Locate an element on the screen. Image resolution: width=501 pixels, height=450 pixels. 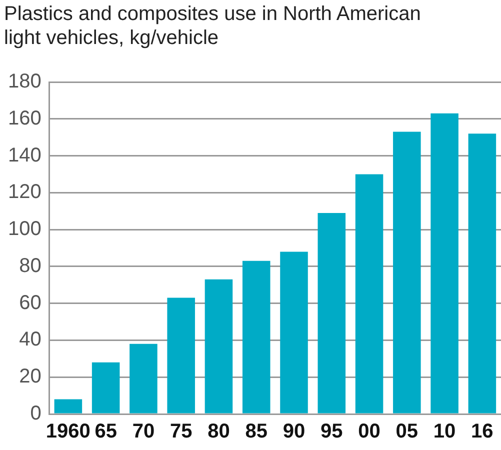
x-tick-label: 65 is located at coordinates (105, 431).